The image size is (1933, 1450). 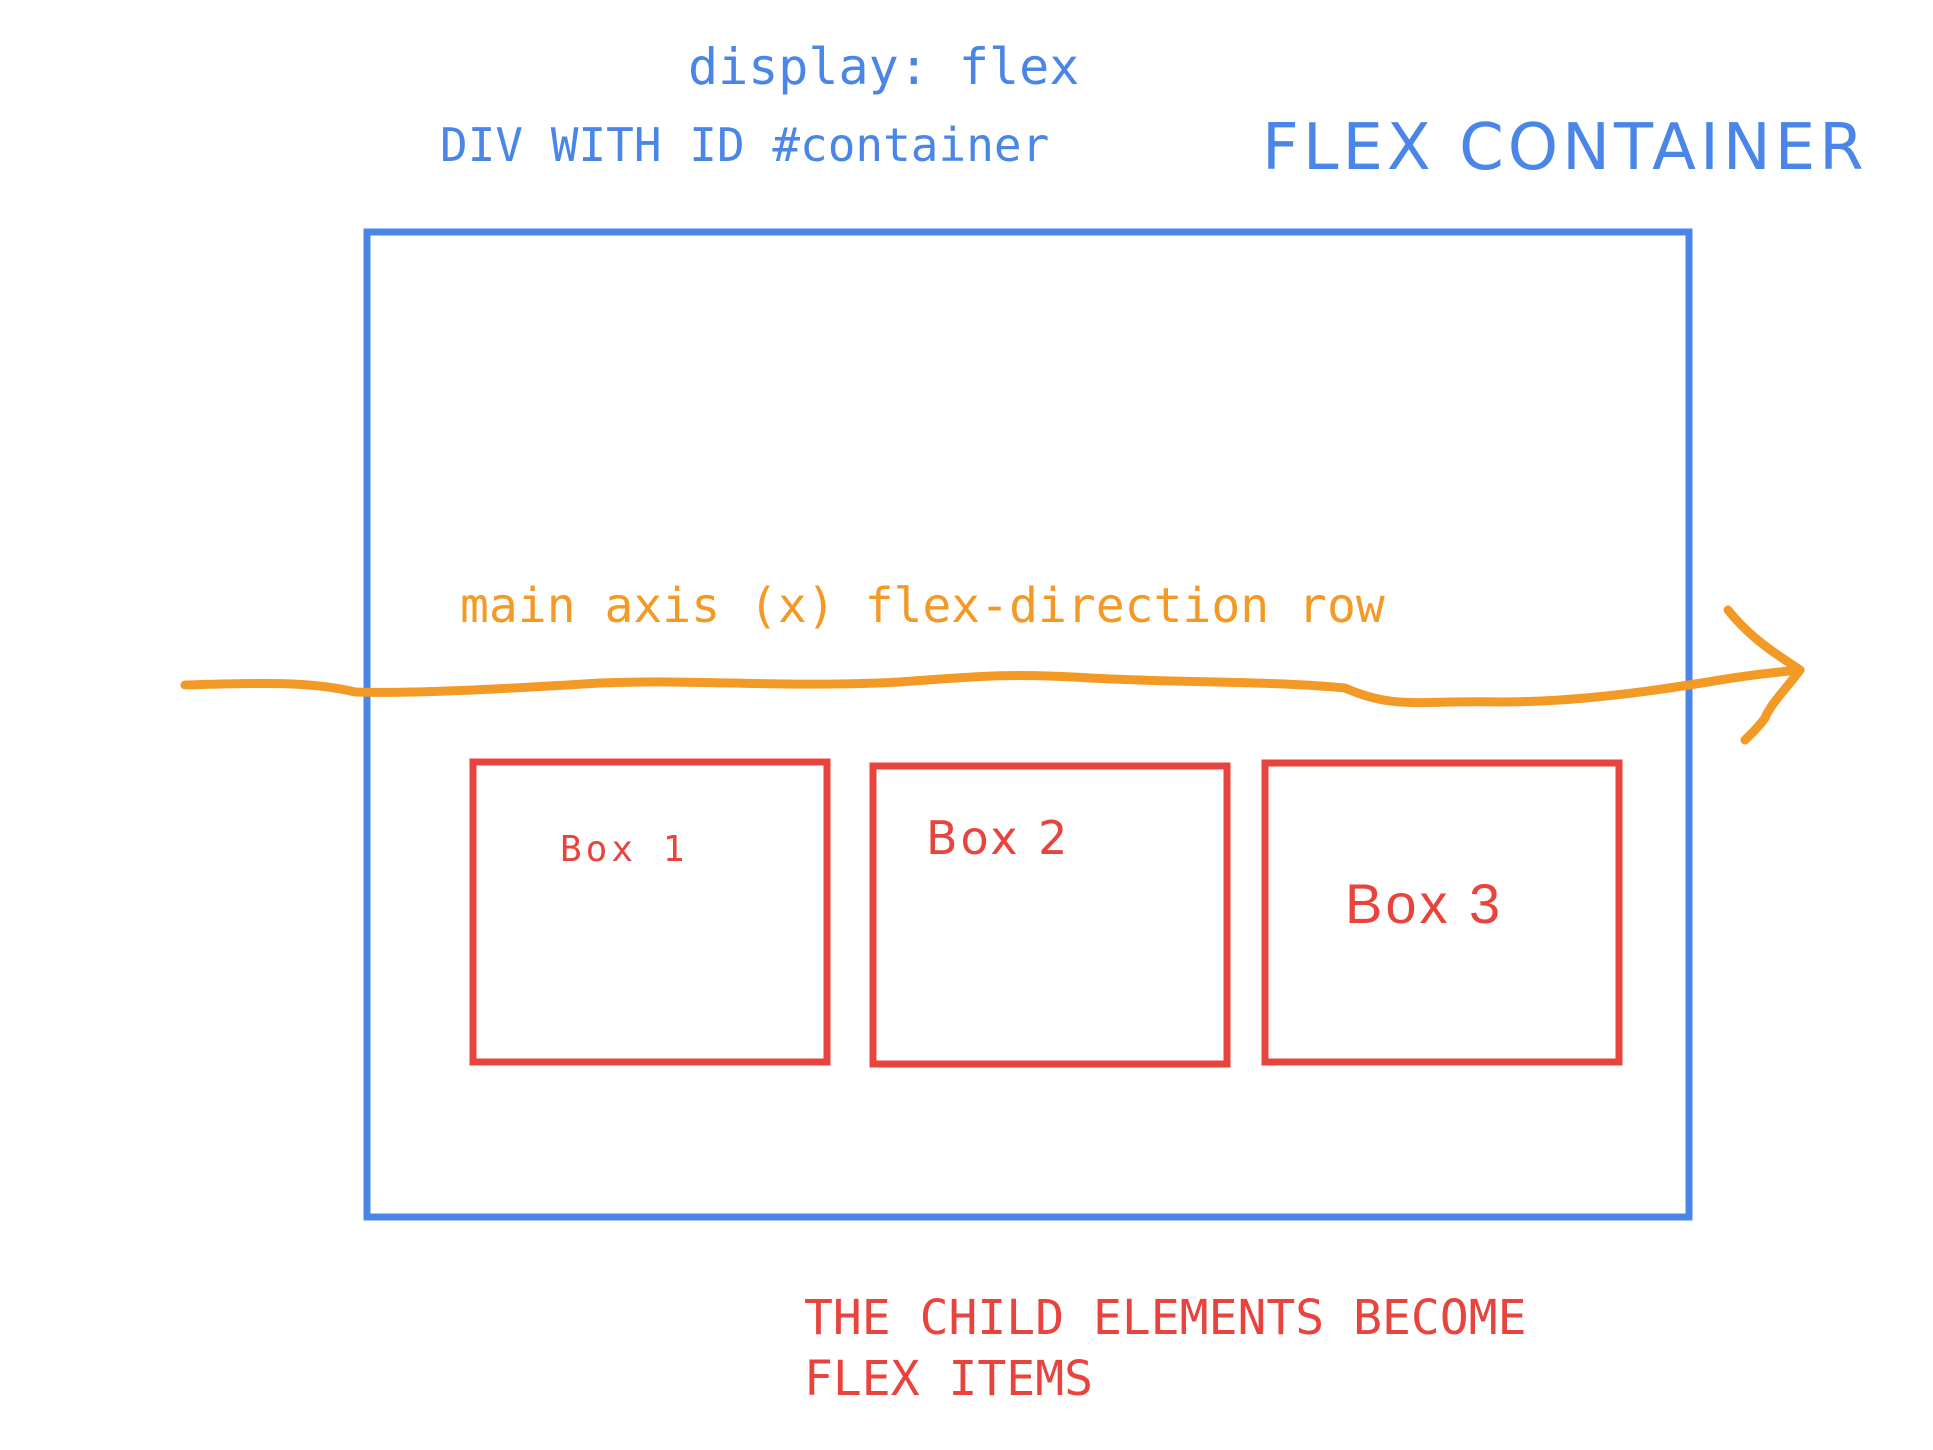 What do you see at coordinates (948, 1379) in the screenshot?
I see `child-elements-note-line2: FLEX ITEMS` at bounding box center [948, 1379].